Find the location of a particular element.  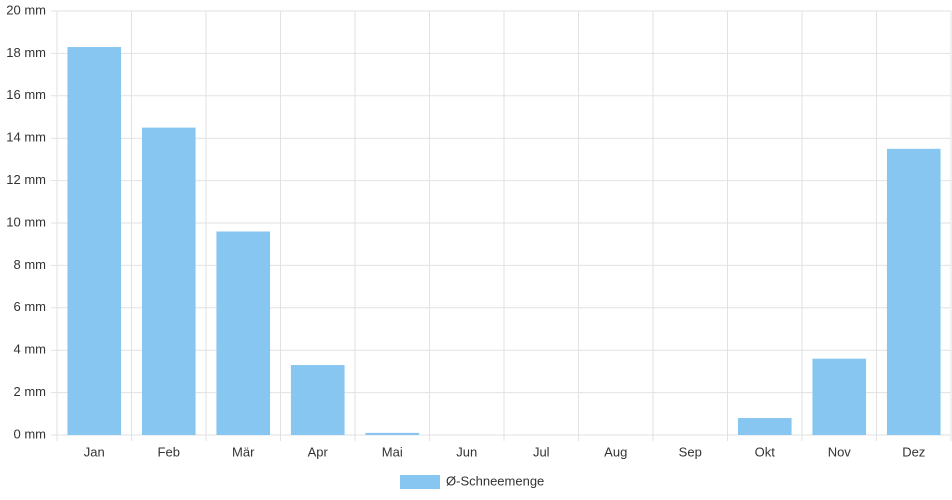

y-tick-label: 16 mm is located at coordinates (26, 94).